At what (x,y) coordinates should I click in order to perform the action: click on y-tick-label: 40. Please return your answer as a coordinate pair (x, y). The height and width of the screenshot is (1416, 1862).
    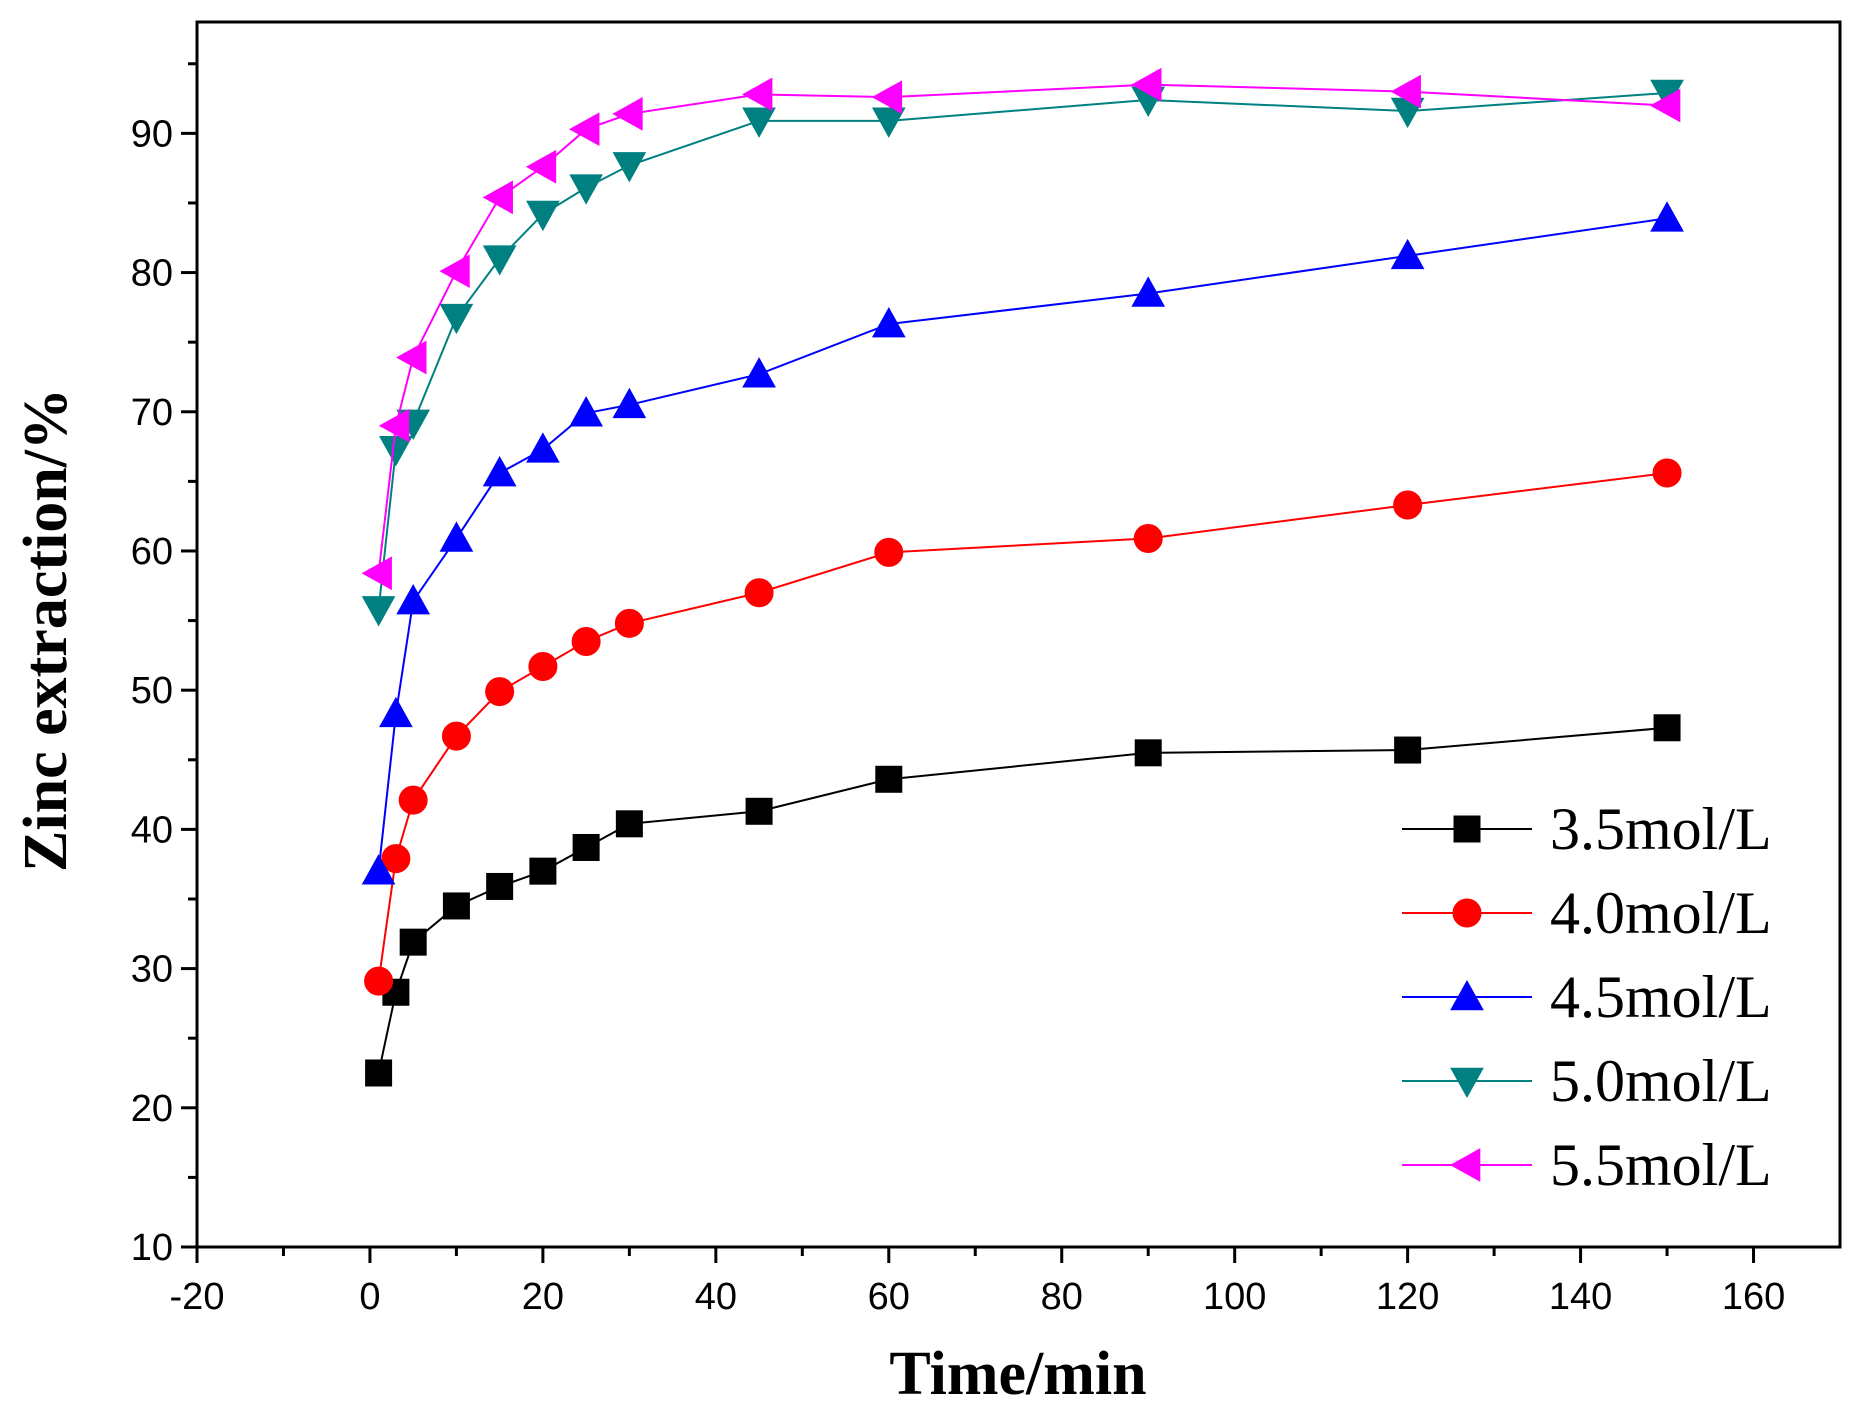
    Looking at the image, I should click on (152, 830).